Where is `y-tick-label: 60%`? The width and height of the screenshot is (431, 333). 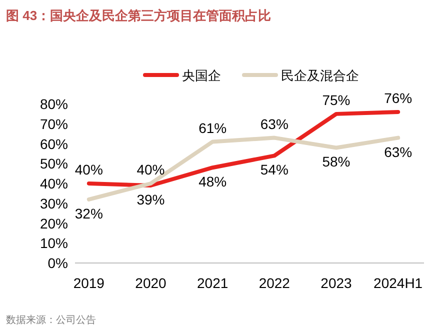
y-tick-label: 60% is located at coordinates (54, 144).